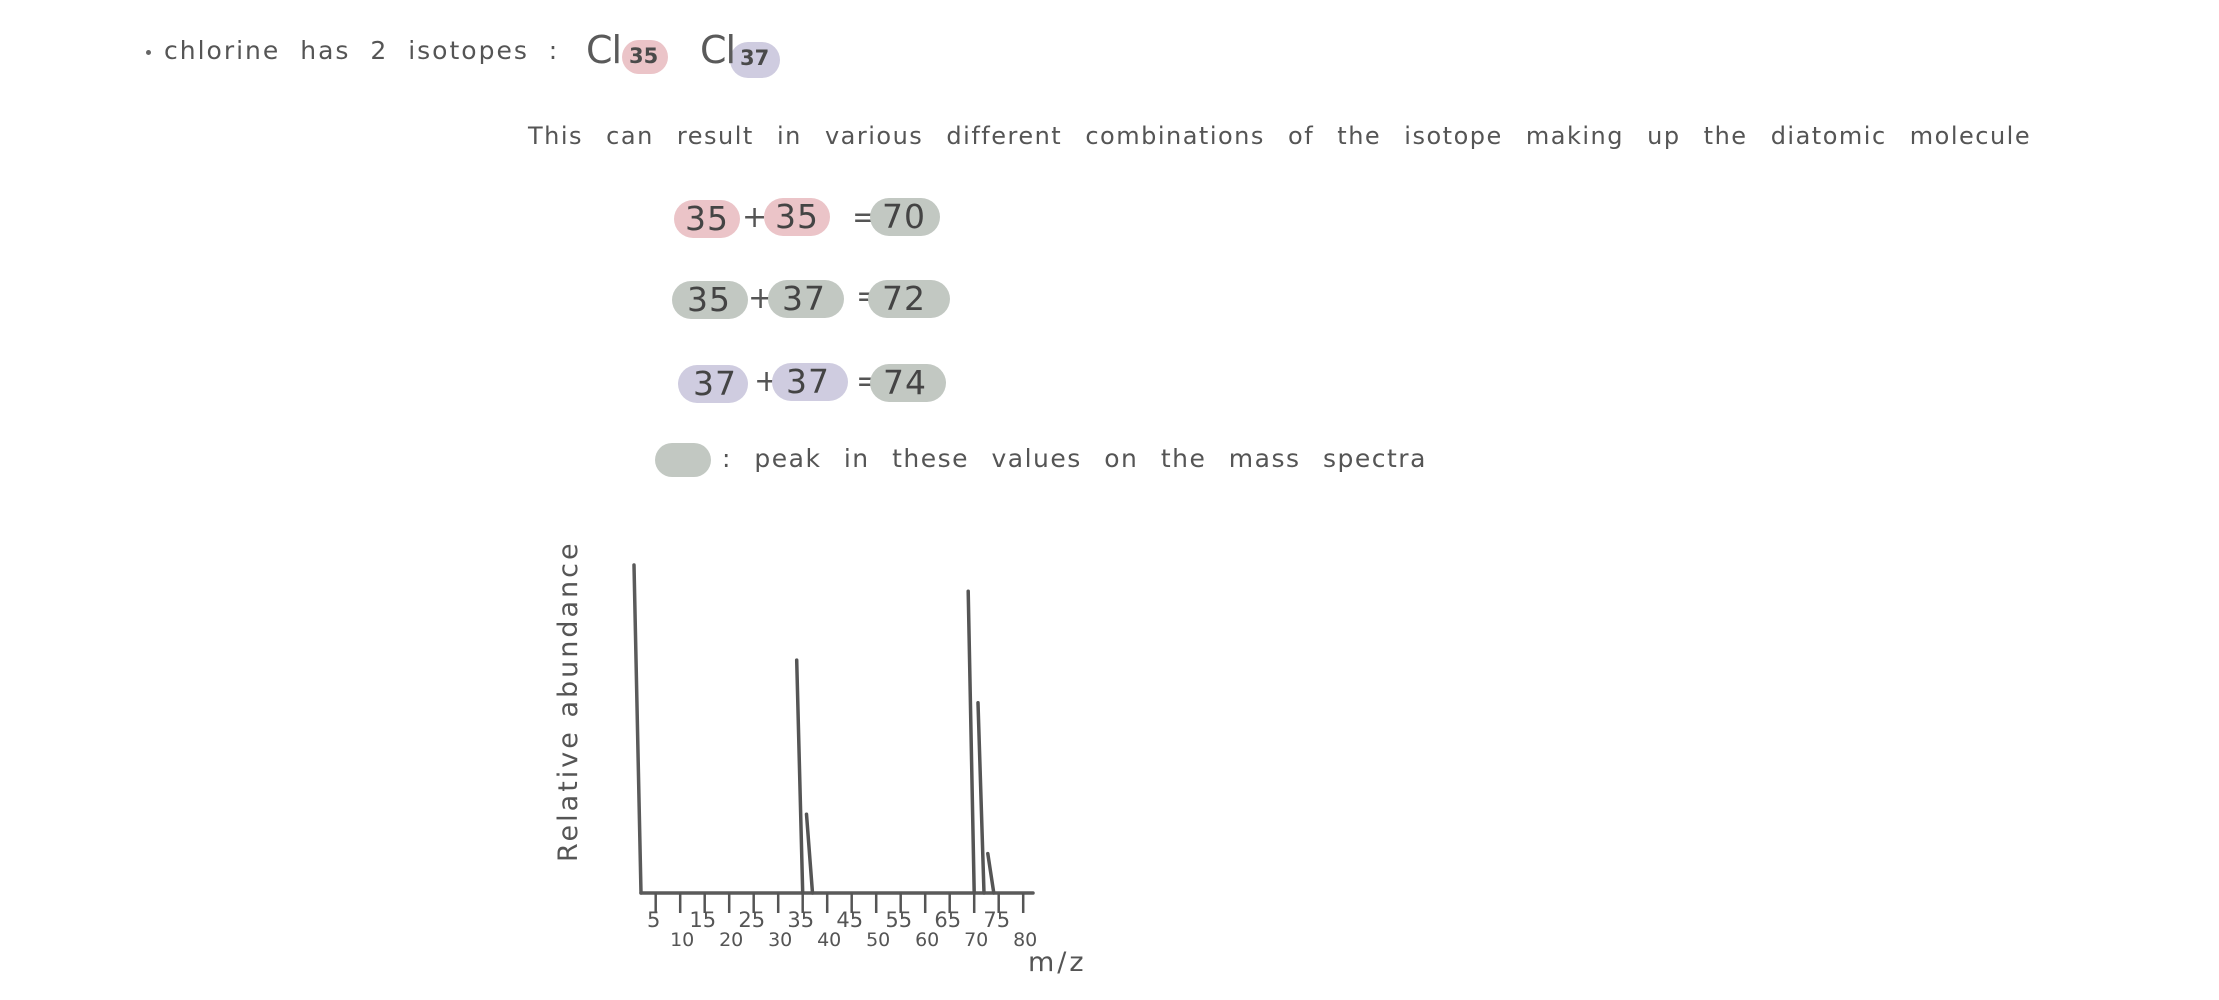 The height and width of the screenshot is (1000, 2219). Describe the element at coordinates (637, 729) in the screenshot. I see `y-axis` at that location.